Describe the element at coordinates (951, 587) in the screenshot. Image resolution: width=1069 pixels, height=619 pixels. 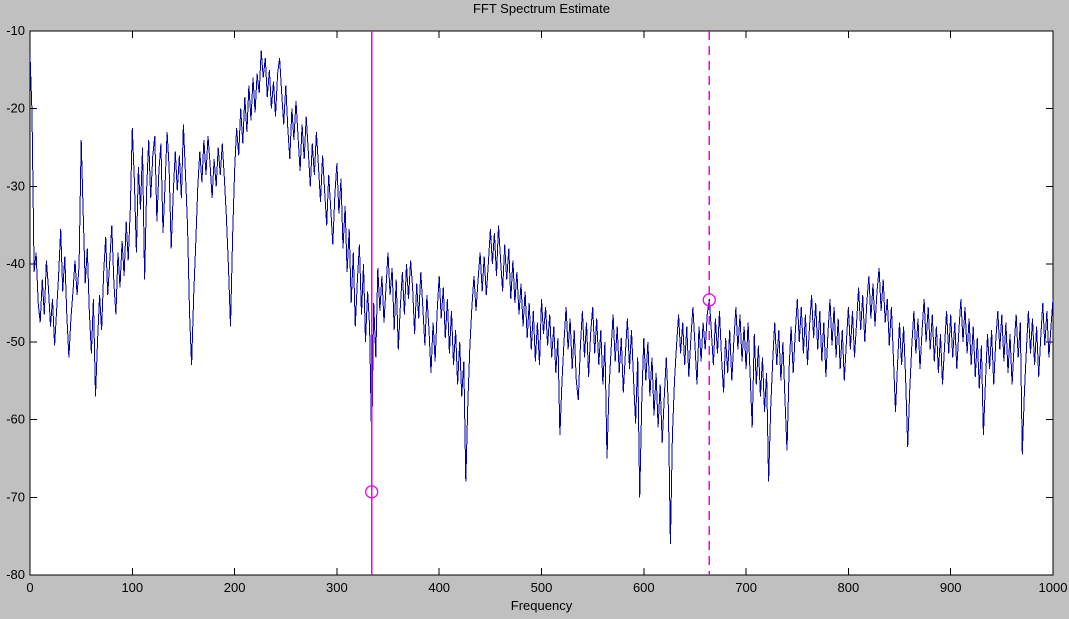
I see `x-tick-label: 900` at that location.